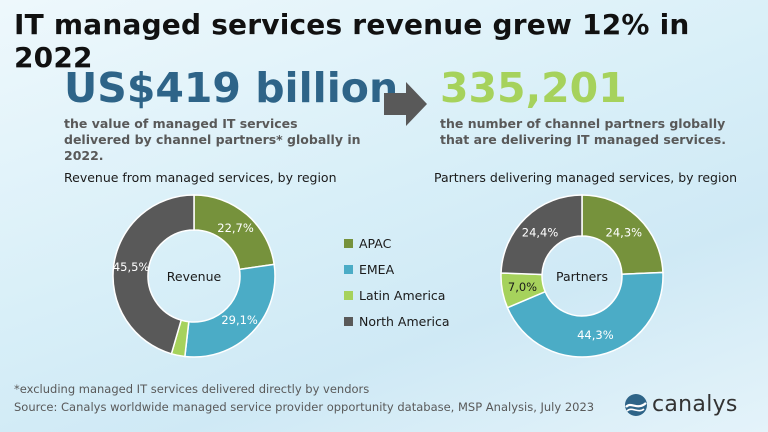  What do you see at coordinates (348, 243) in the screenshot?
I see `legend-swatch-apac` at bounding box center [348, 243].